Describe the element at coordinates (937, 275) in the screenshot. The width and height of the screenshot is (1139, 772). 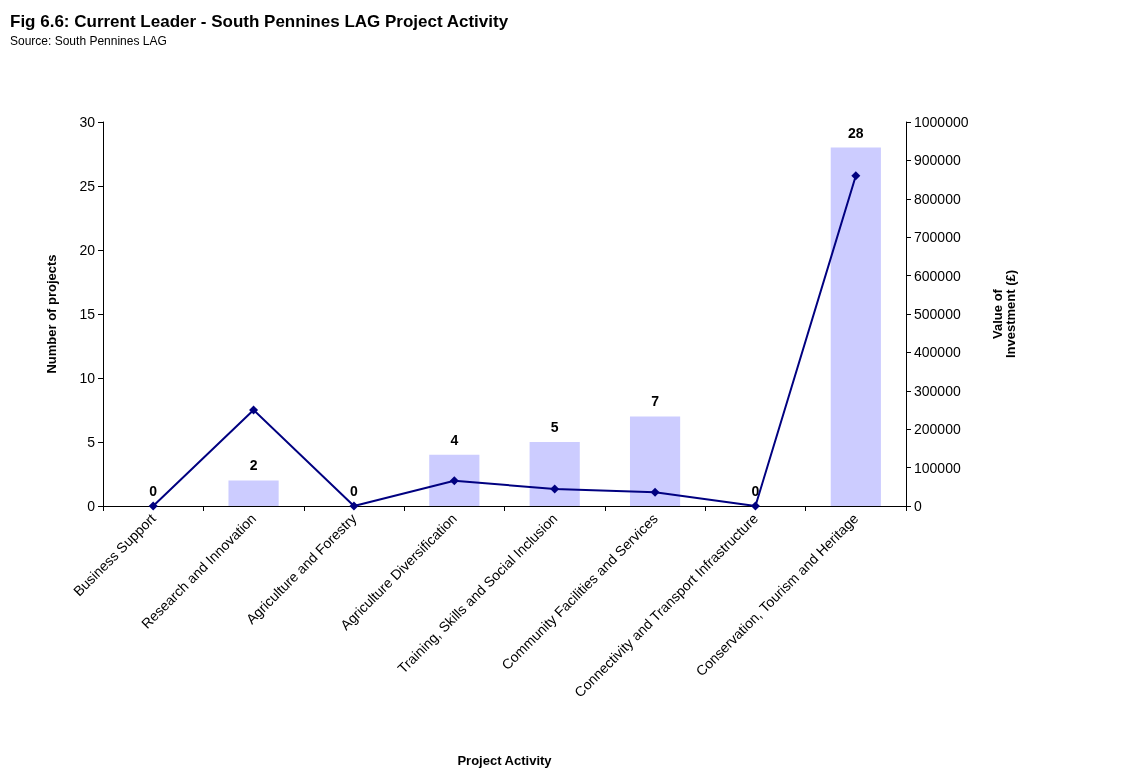
I see `y2-tick-label: 600000` at that location.